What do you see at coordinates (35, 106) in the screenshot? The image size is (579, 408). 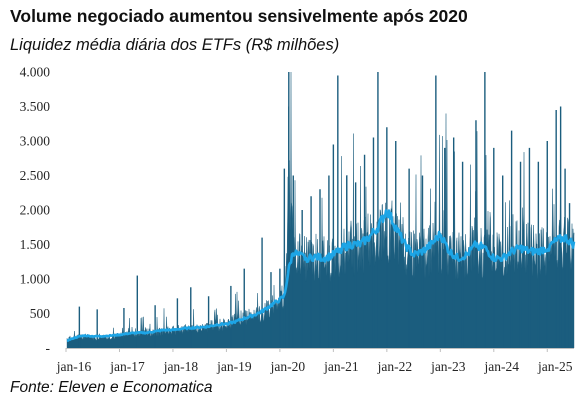 I see `y-tick-label: 3.500` at bounding box center [35, 106].